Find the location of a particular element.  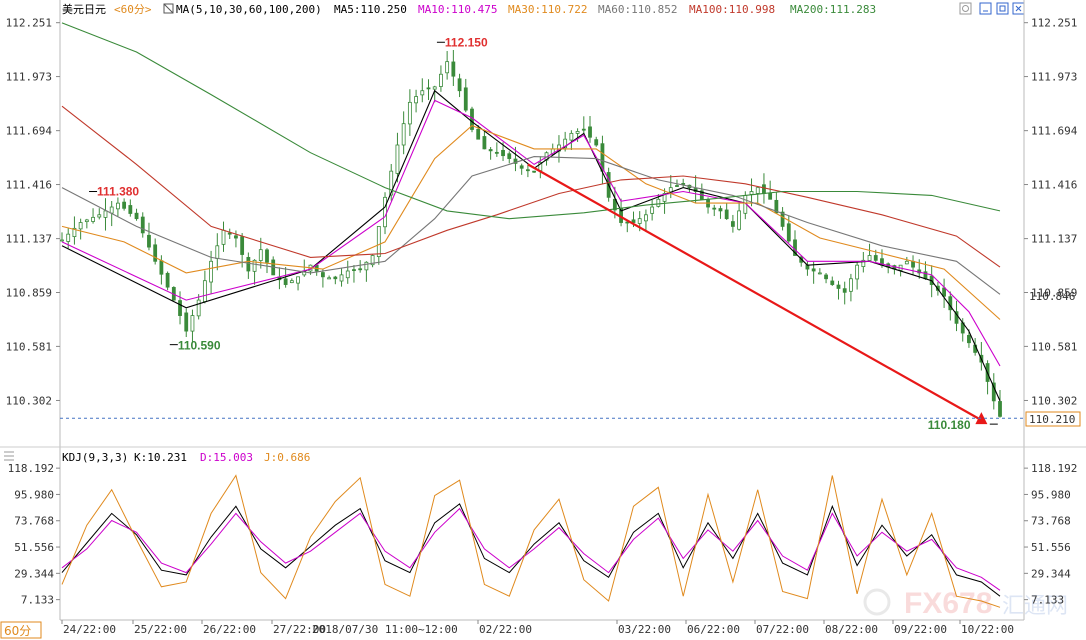

watermark-cn: 汇通网 is located at coordinates (1035, 606).